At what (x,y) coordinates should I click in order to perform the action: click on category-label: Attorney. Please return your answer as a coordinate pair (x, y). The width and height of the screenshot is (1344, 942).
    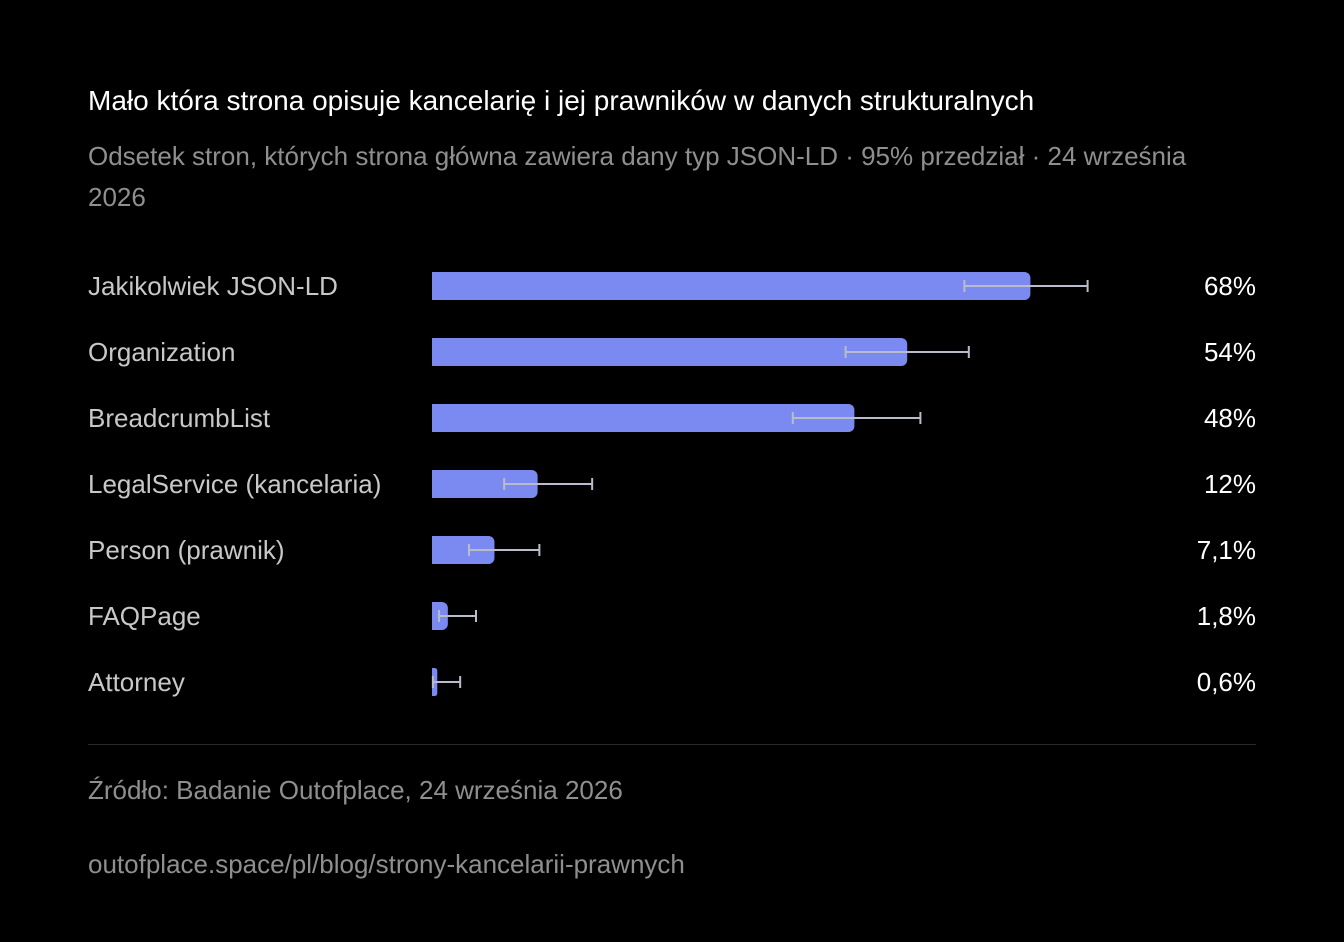
    Looking at the image, I should click on (136, 682).